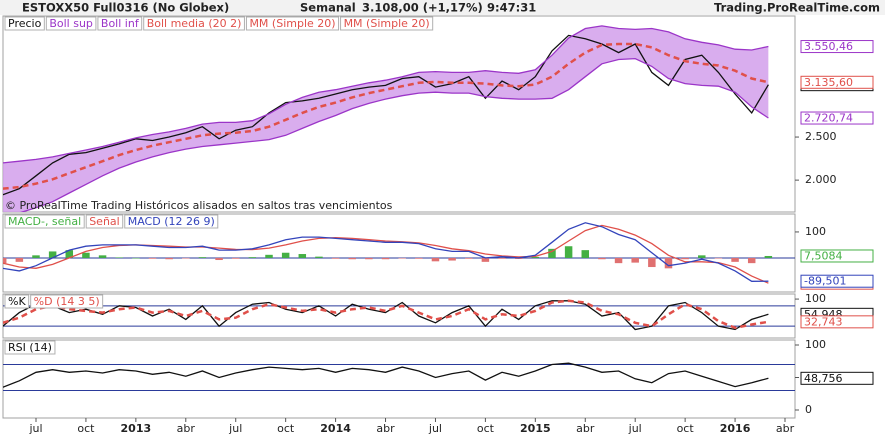 The image size is (885, 438). Describe the element at coordinates (71, 23) in the screenshot. I see `legend-label: Boll sup` at that location.